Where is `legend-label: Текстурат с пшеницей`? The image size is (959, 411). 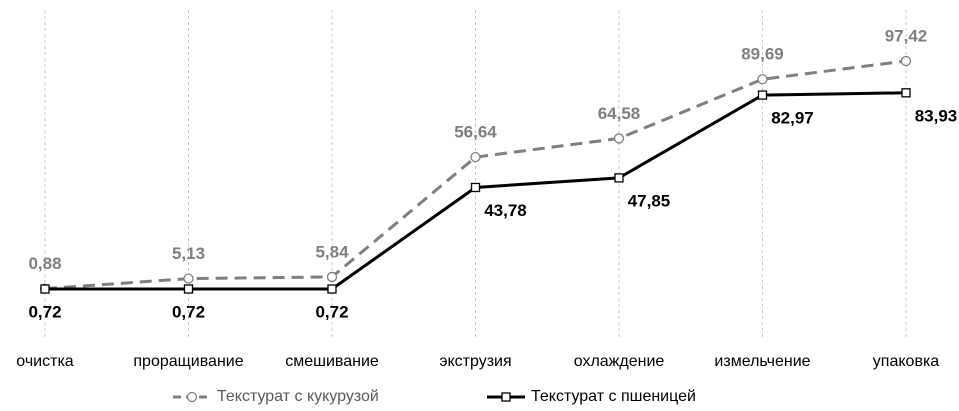
legend-label: Текстурат с пшеницей is located at coordinates (613, 396).